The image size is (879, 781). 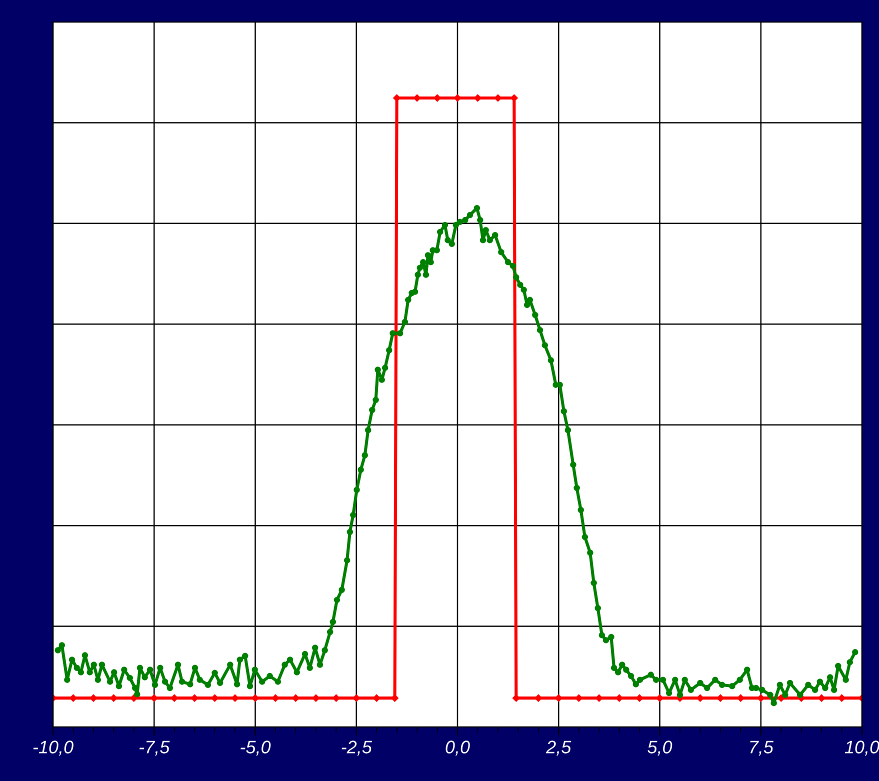 What do you see at coordinates (154, 748) in the screenshot?
I see `x-tick-label: -7,5` at bounding box center [154, 748].